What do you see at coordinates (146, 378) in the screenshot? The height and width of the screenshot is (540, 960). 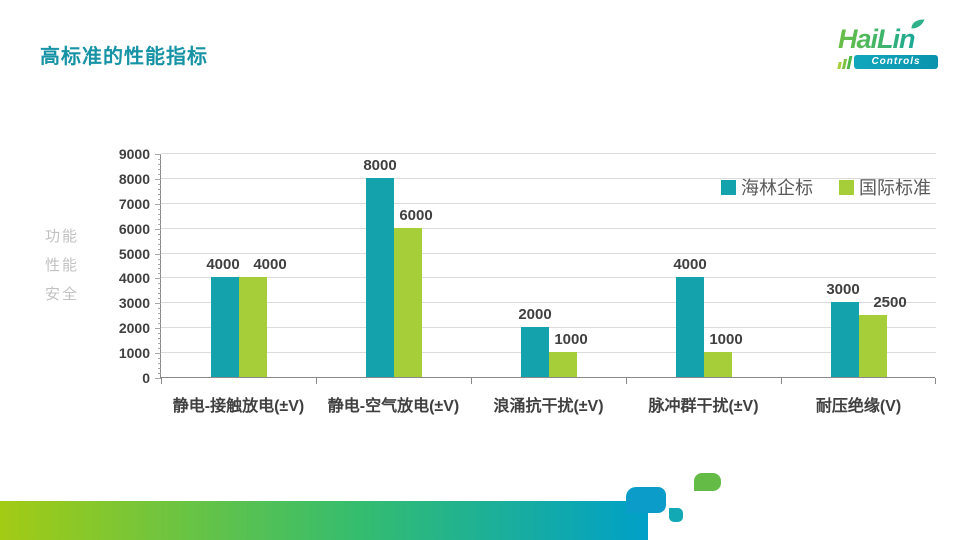 I see `y-axis-tick-label: 0` at bounding box center [146, 378].